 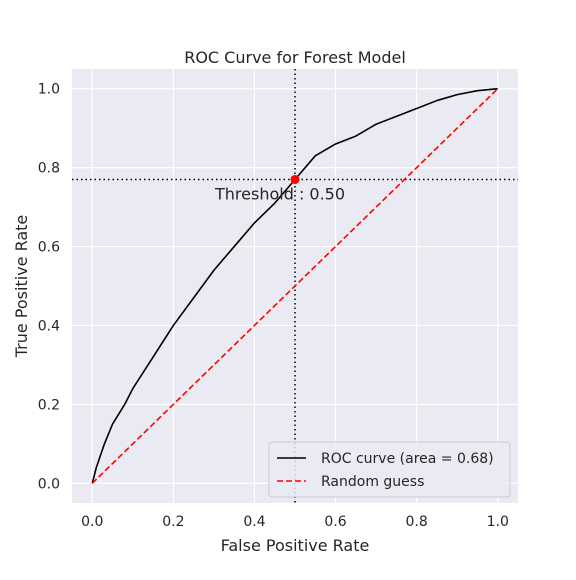 I want to click on y-tick-label: 0.4, so click(x=49, y=326).